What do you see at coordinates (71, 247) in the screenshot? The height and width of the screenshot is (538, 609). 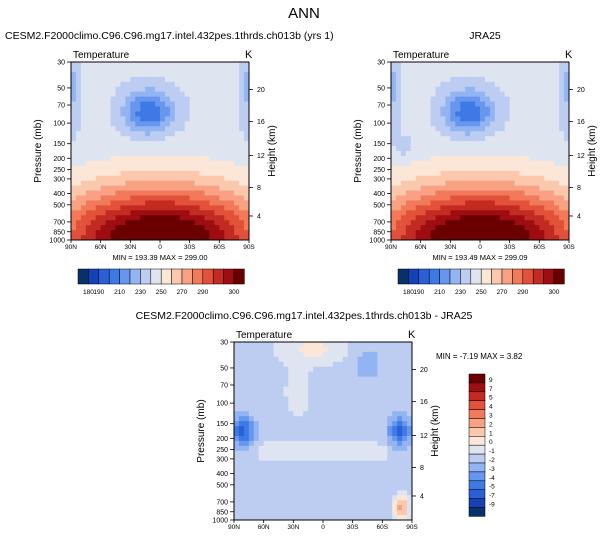 I see `x-tick-label: 90N` at bounding box center [71, 247].